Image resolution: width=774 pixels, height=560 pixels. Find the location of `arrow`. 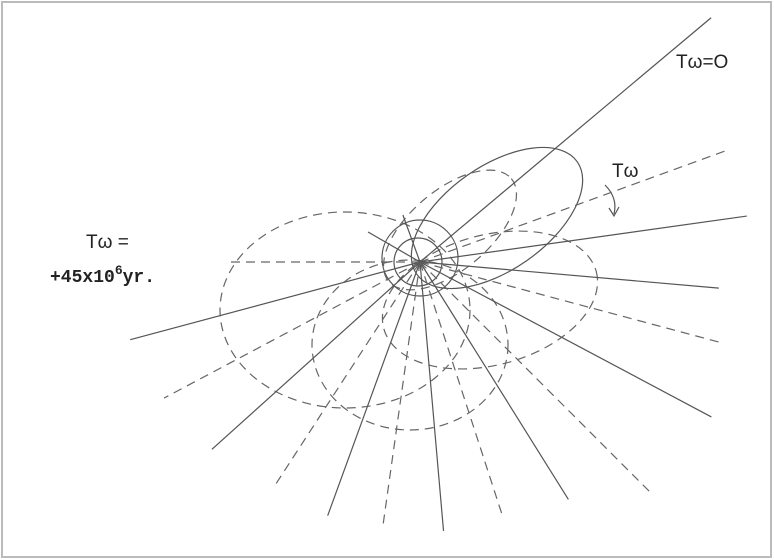

arrow is located at coordinates (610, 199).